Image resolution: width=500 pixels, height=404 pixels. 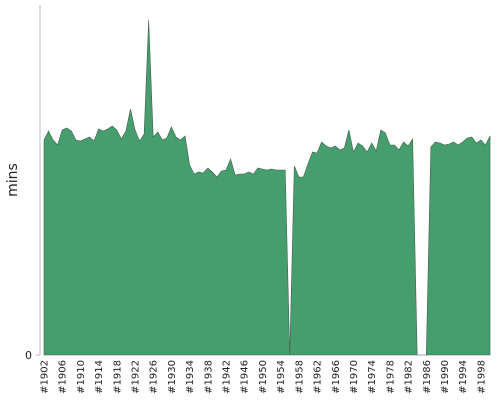 What do you see at coordinates (117, 377) in the screenshot?
I see `x-tick-label: #1918` at bounding box center [117, 377].